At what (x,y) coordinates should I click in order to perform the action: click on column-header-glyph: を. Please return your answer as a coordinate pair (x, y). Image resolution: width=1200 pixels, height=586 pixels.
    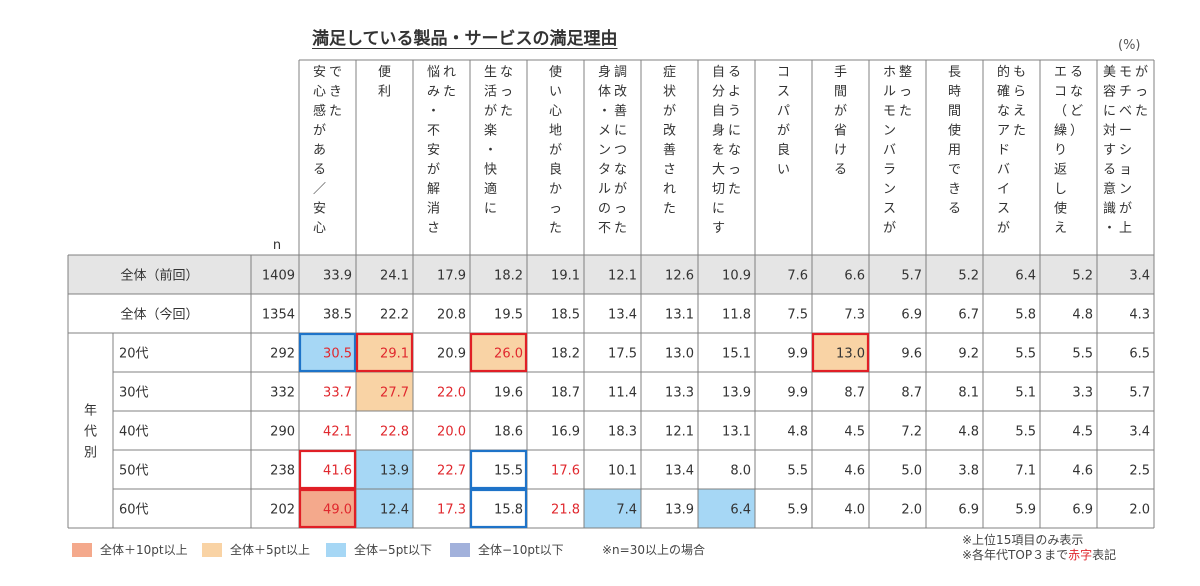
    Looking at the image, I should click on (718, 150).